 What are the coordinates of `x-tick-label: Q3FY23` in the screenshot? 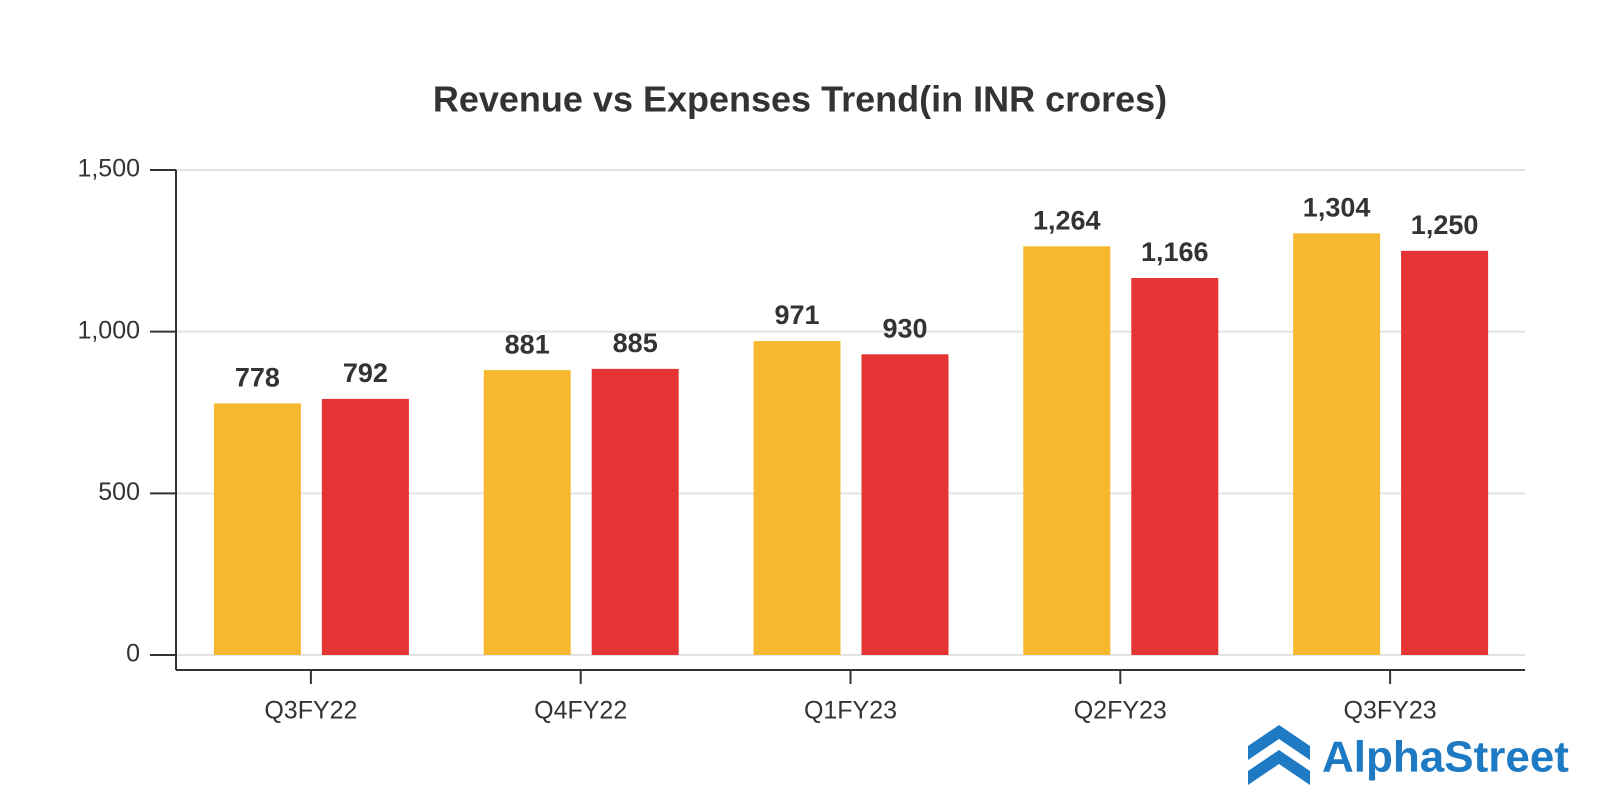 It's located at (1390, 711).